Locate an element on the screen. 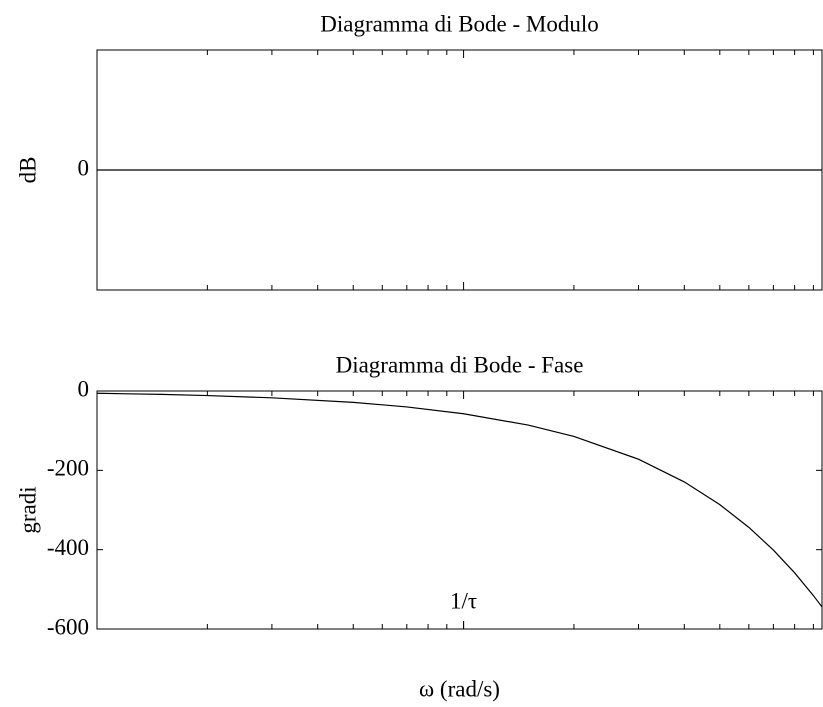 The width and height of the screenshot is (823, 707). y-tick-label: -200 is located at coordinates (68, 468).